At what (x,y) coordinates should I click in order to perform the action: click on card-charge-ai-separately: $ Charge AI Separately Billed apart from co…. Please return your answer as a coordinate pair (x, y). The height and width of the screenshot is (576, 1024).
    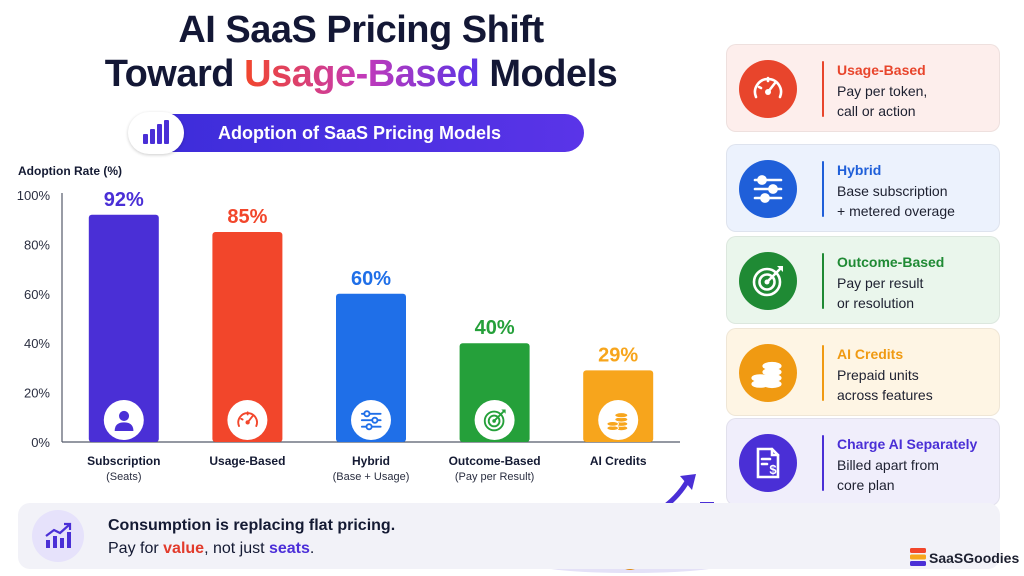
    Looking at the image, I should click on (863, 462).